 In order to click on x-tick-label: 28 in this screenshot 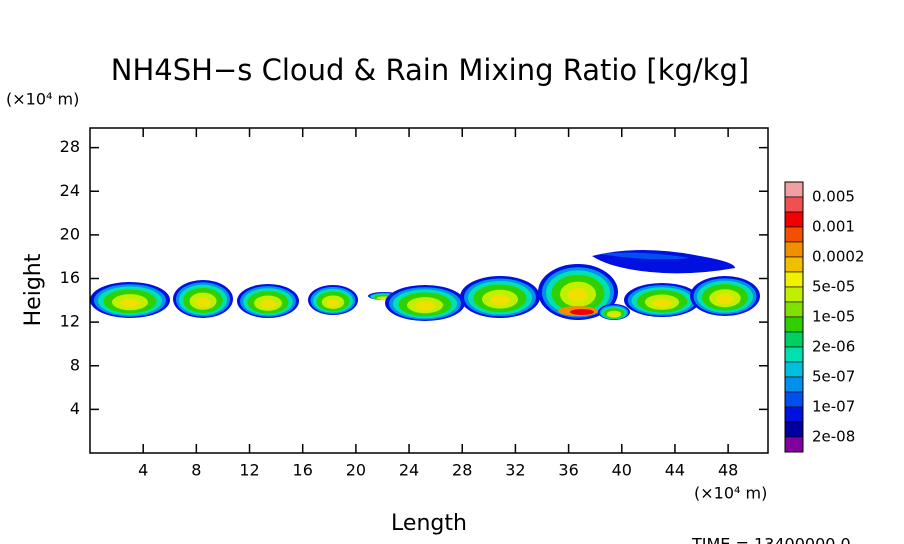, I will do `click(462, 470)`.